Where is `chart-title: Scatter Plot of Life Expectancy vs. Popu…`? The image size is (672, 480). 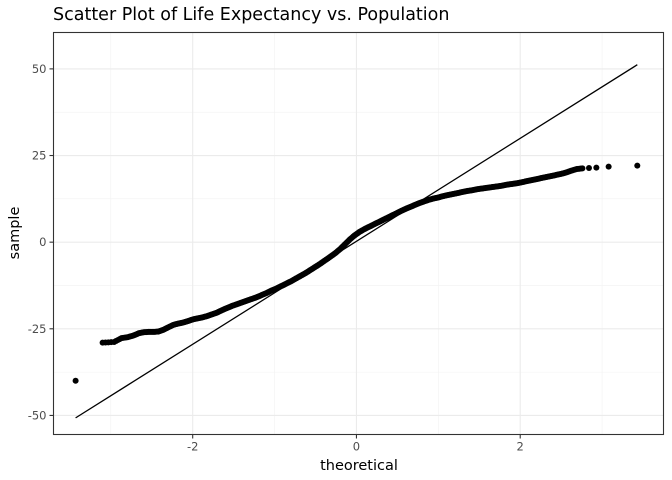
chart-title: Scatter Plot of Life Expectancy vs. Popu… is located at coordinates (251, 15).